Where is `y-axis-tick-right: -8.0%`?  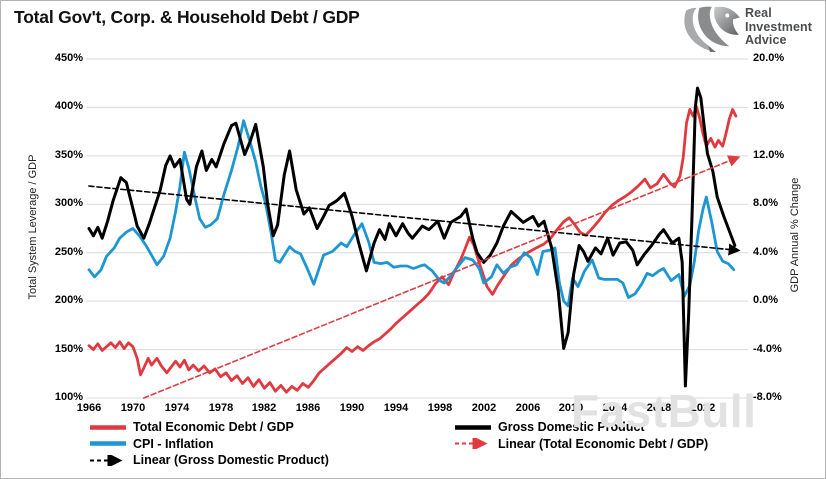 y-axis-tick-right: -8.0% is located at coordinates (767, 397).